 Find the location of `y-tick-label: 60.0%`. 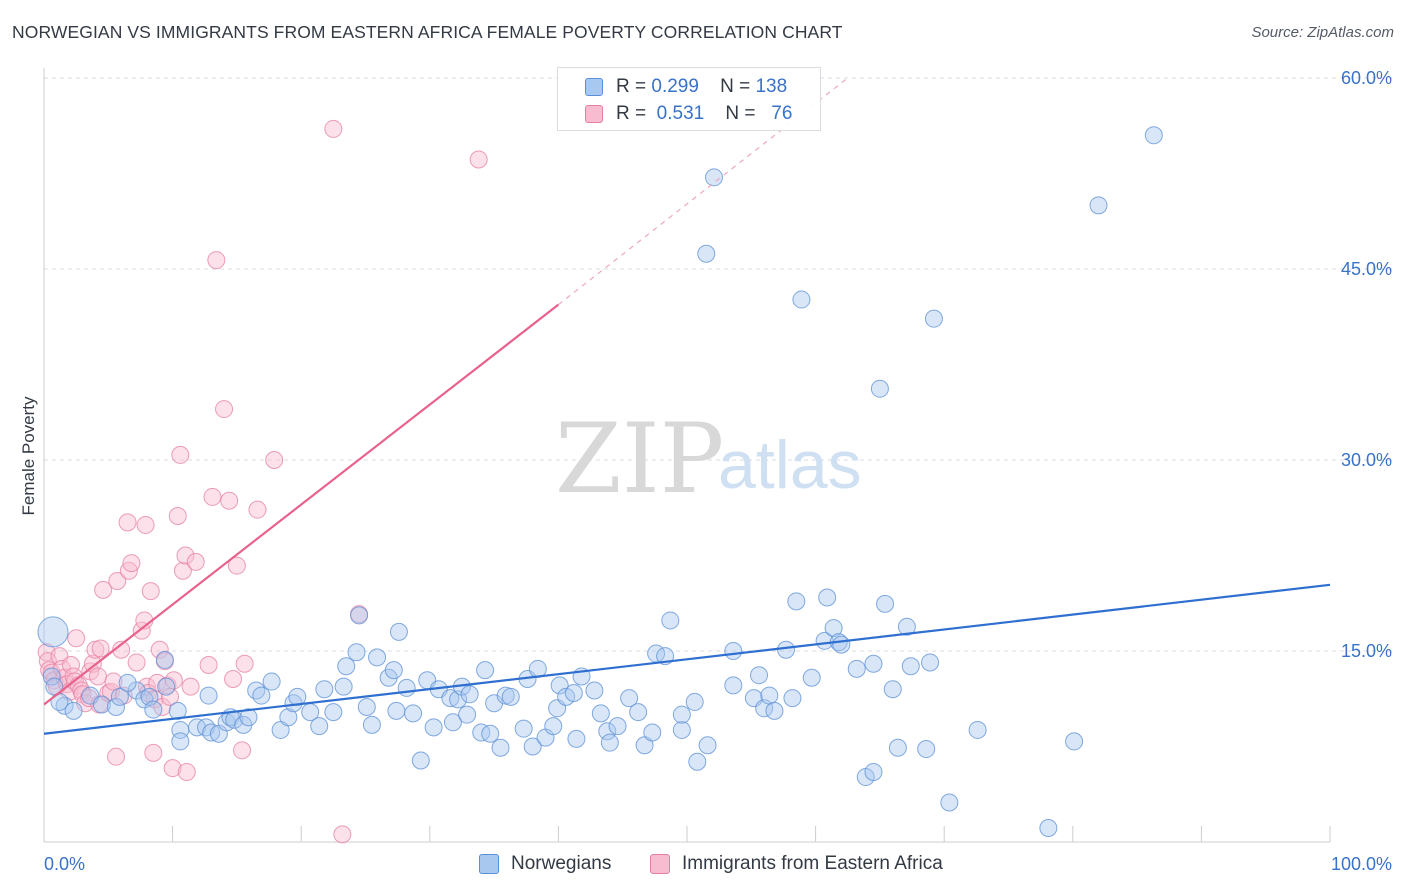

y-tick-label: 60.0% is located at coordinates (1366, 78).